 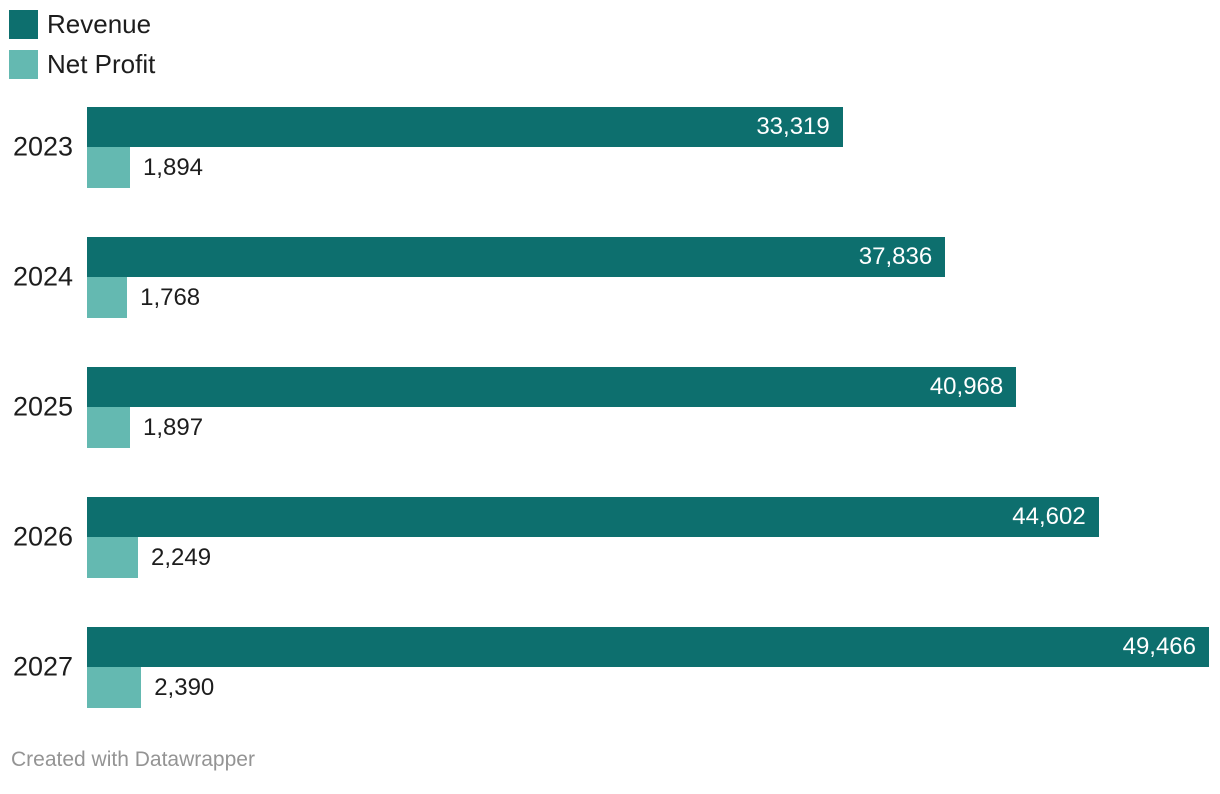 I want to click on legend-item-net-profit: Net Profit, so click(x=614, y=64).